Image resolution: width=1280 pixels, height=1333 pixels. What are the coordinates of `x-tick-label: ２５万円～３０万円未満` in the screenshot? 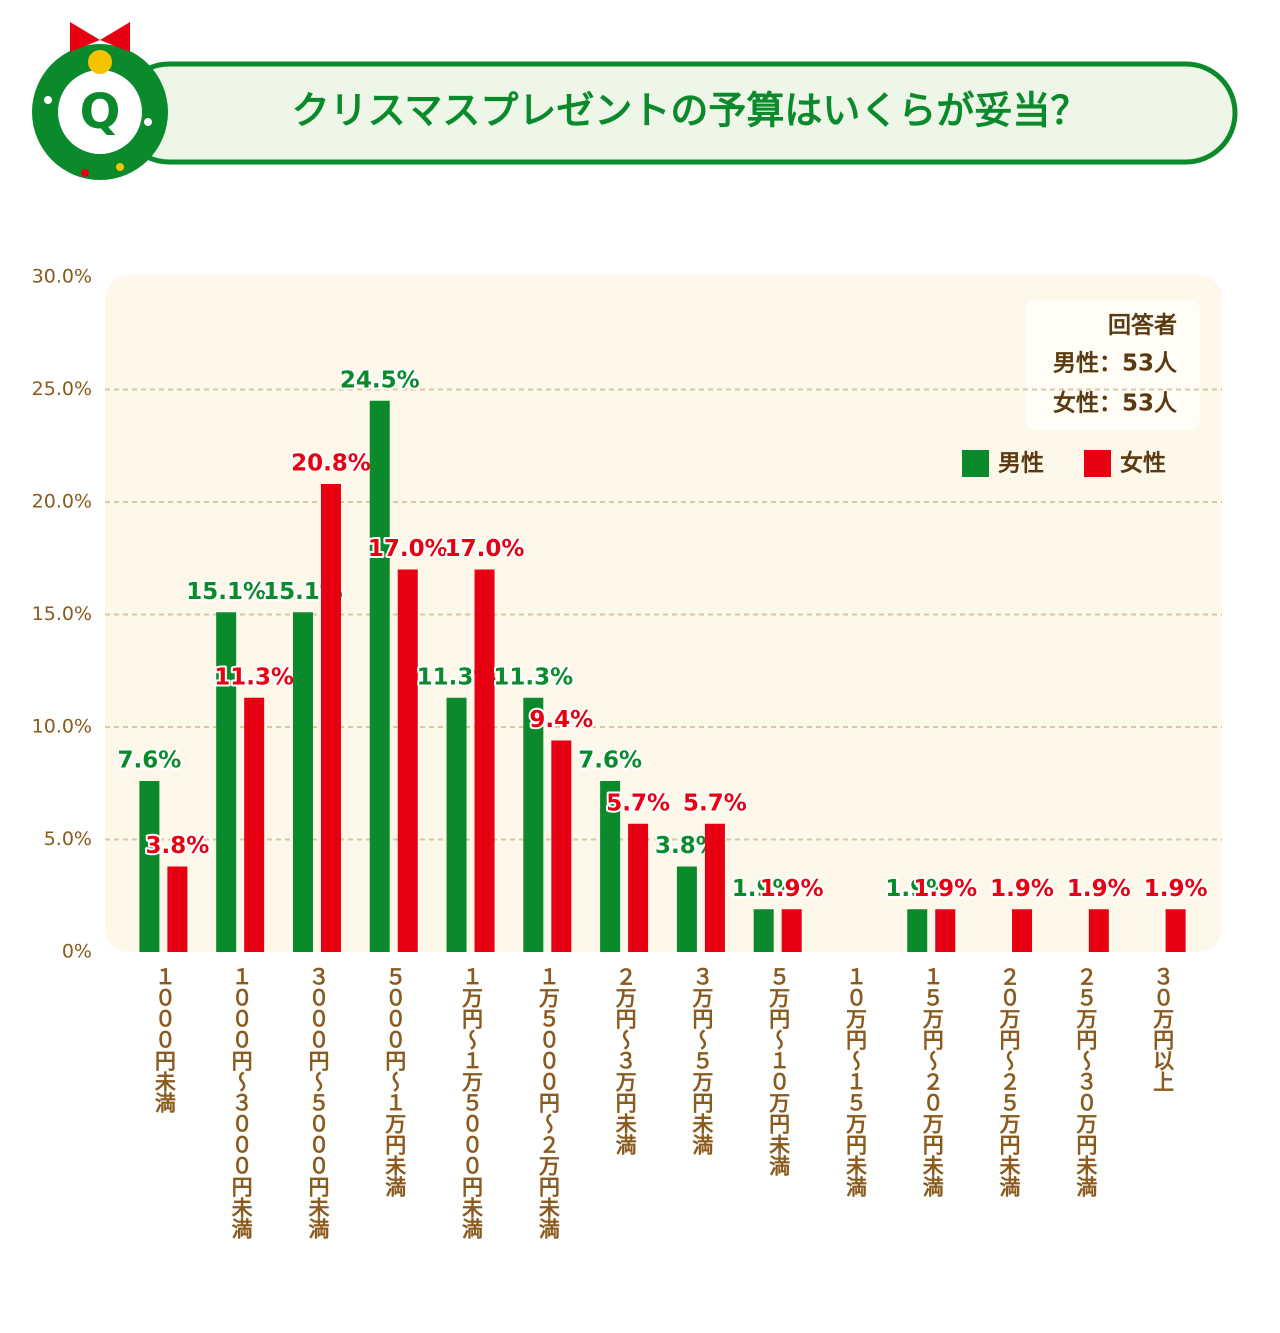 It's located at (1086, 1081).